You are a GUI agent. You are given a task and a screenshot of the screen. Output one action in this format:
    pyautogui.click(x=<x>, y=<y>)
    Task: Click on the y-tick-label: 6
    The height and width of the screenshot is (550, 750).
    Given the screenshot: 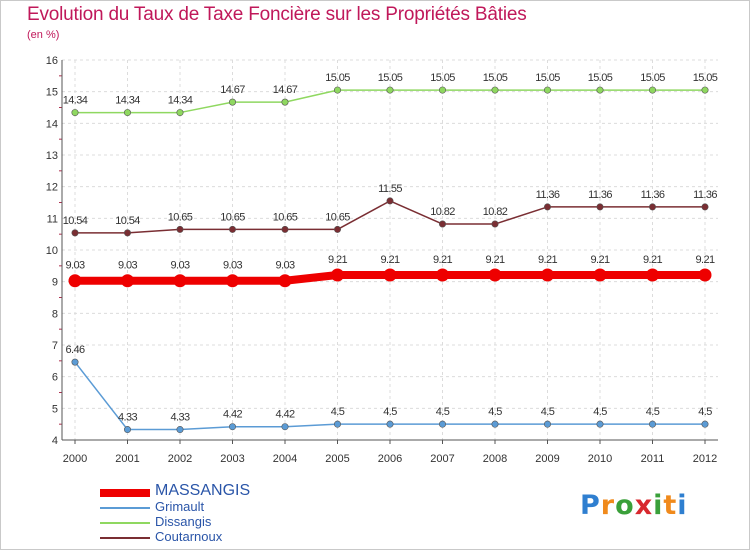 What is the action you would take?
    pyautogui.click(x=55, y=378)
    